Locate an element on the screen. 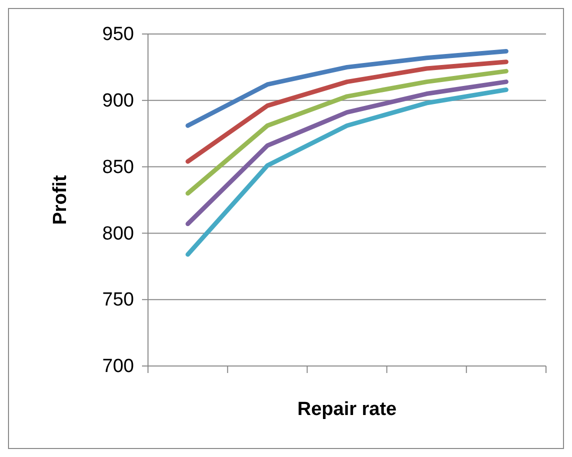  y-tick-label: 900 is located at coordinates (118, 101).